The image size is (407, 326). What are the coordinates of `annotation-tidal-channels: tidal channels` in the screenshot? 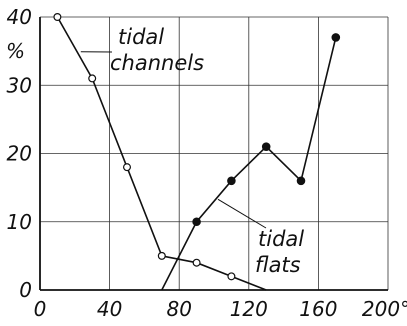 It's located at (157, 50).